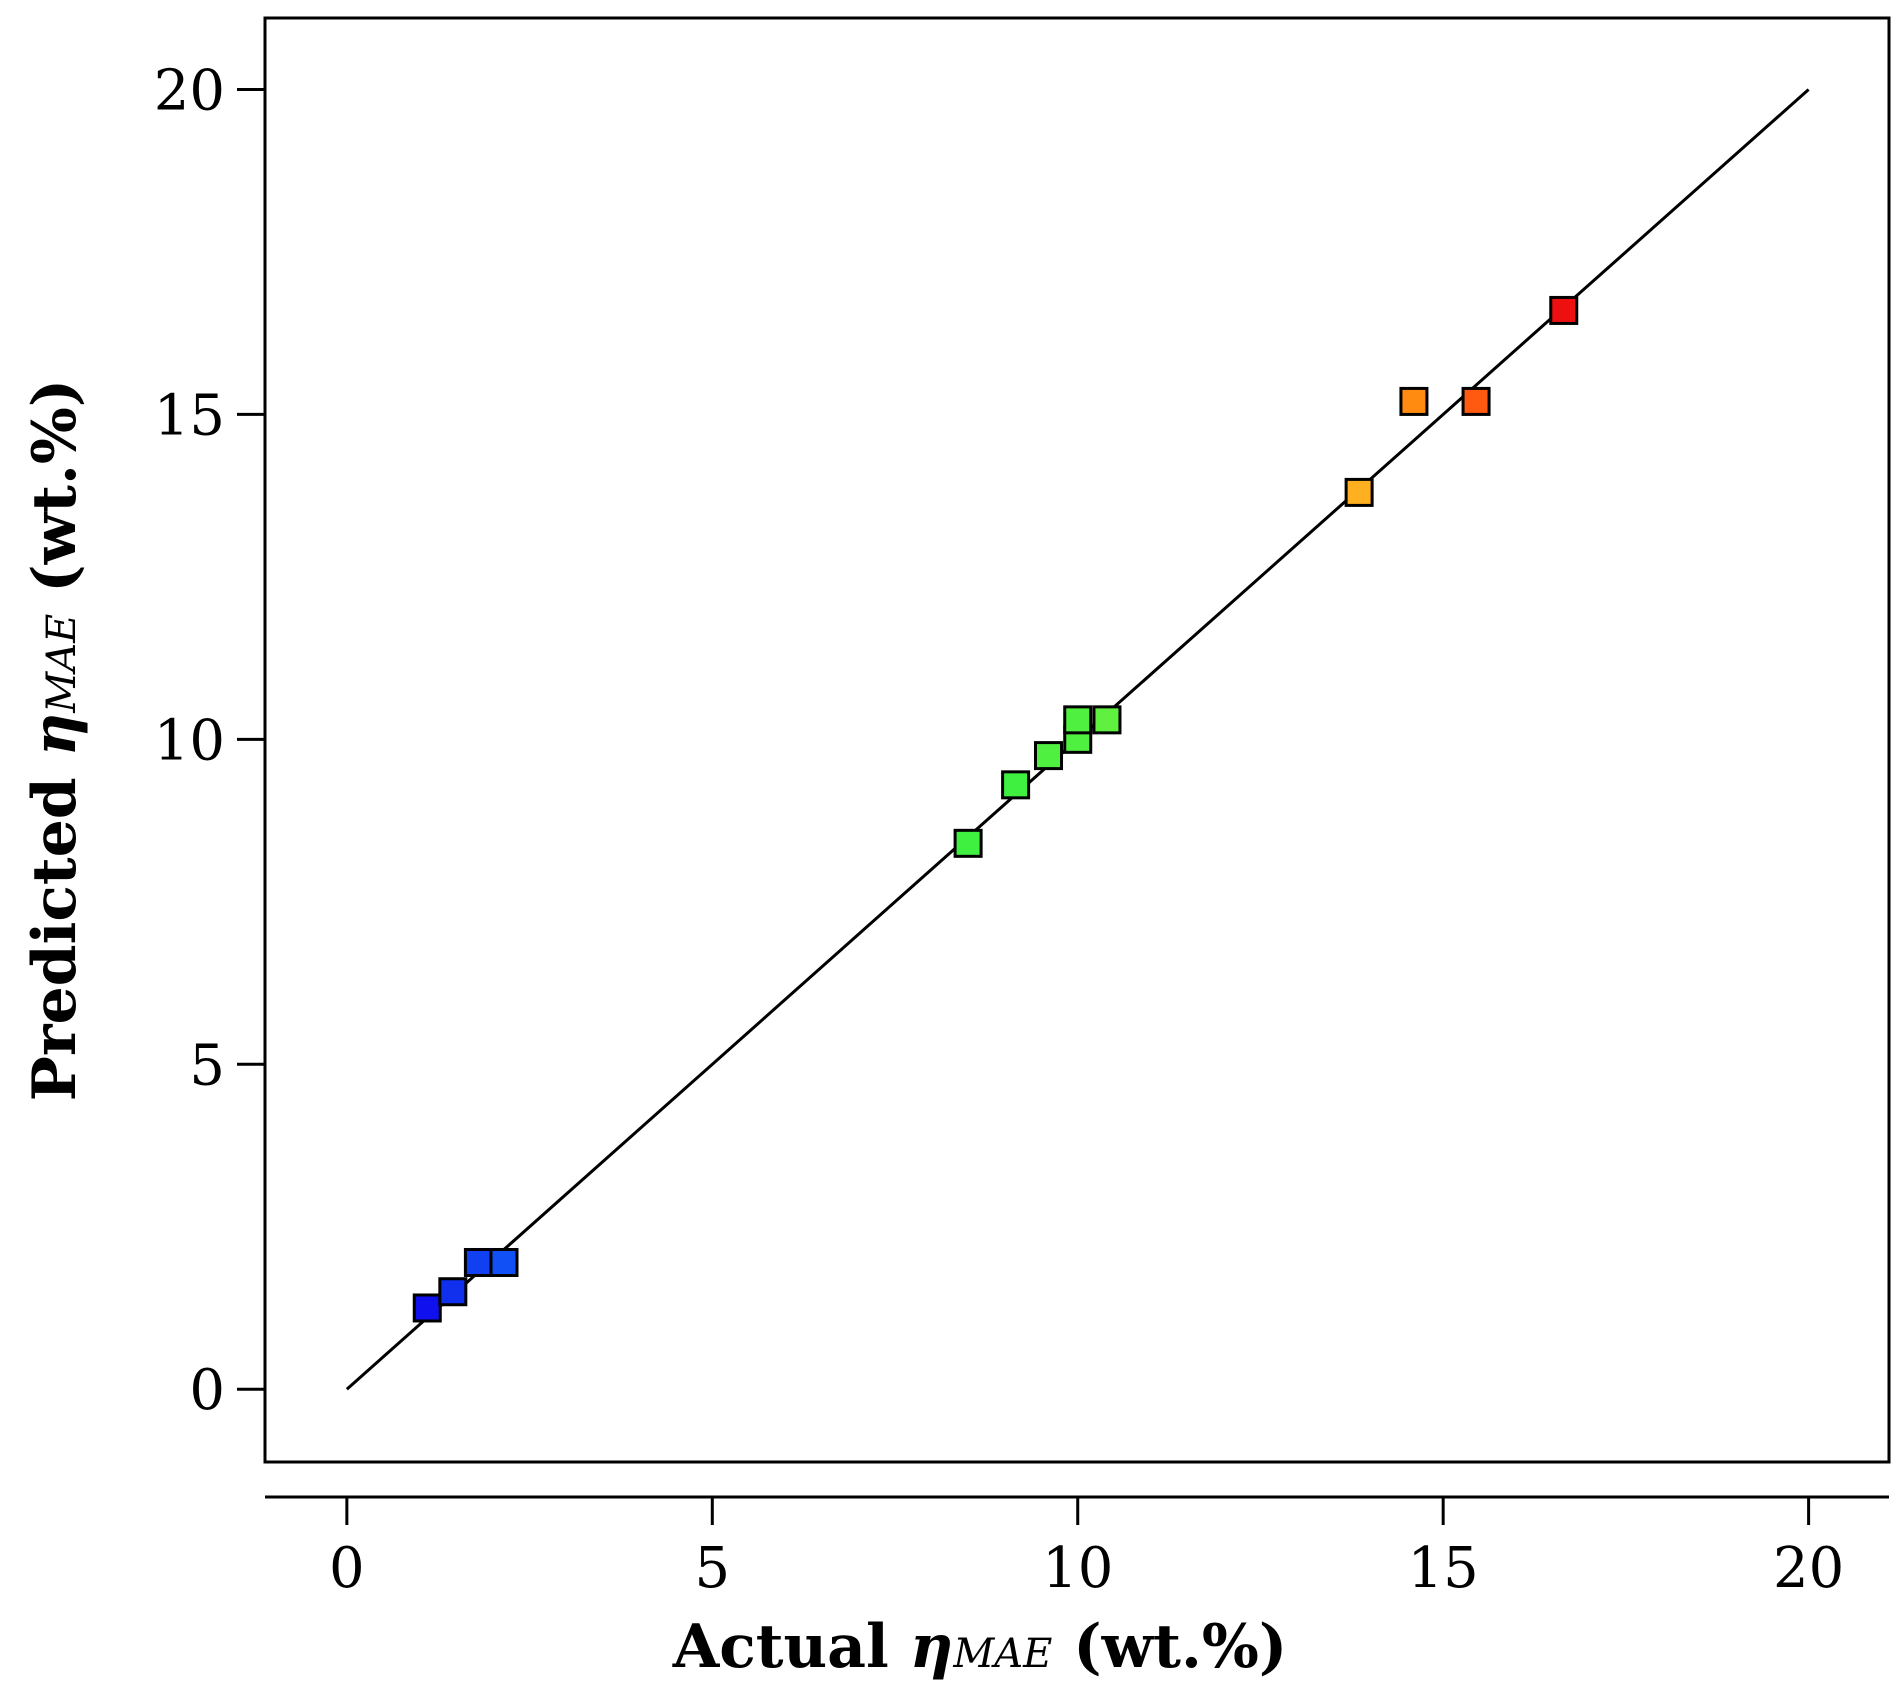 This screenshot has width=1904, height=1705. Describe the element at coordinates (189, 740) in the screenshot. I see `y-tick-label: 10` at that location.